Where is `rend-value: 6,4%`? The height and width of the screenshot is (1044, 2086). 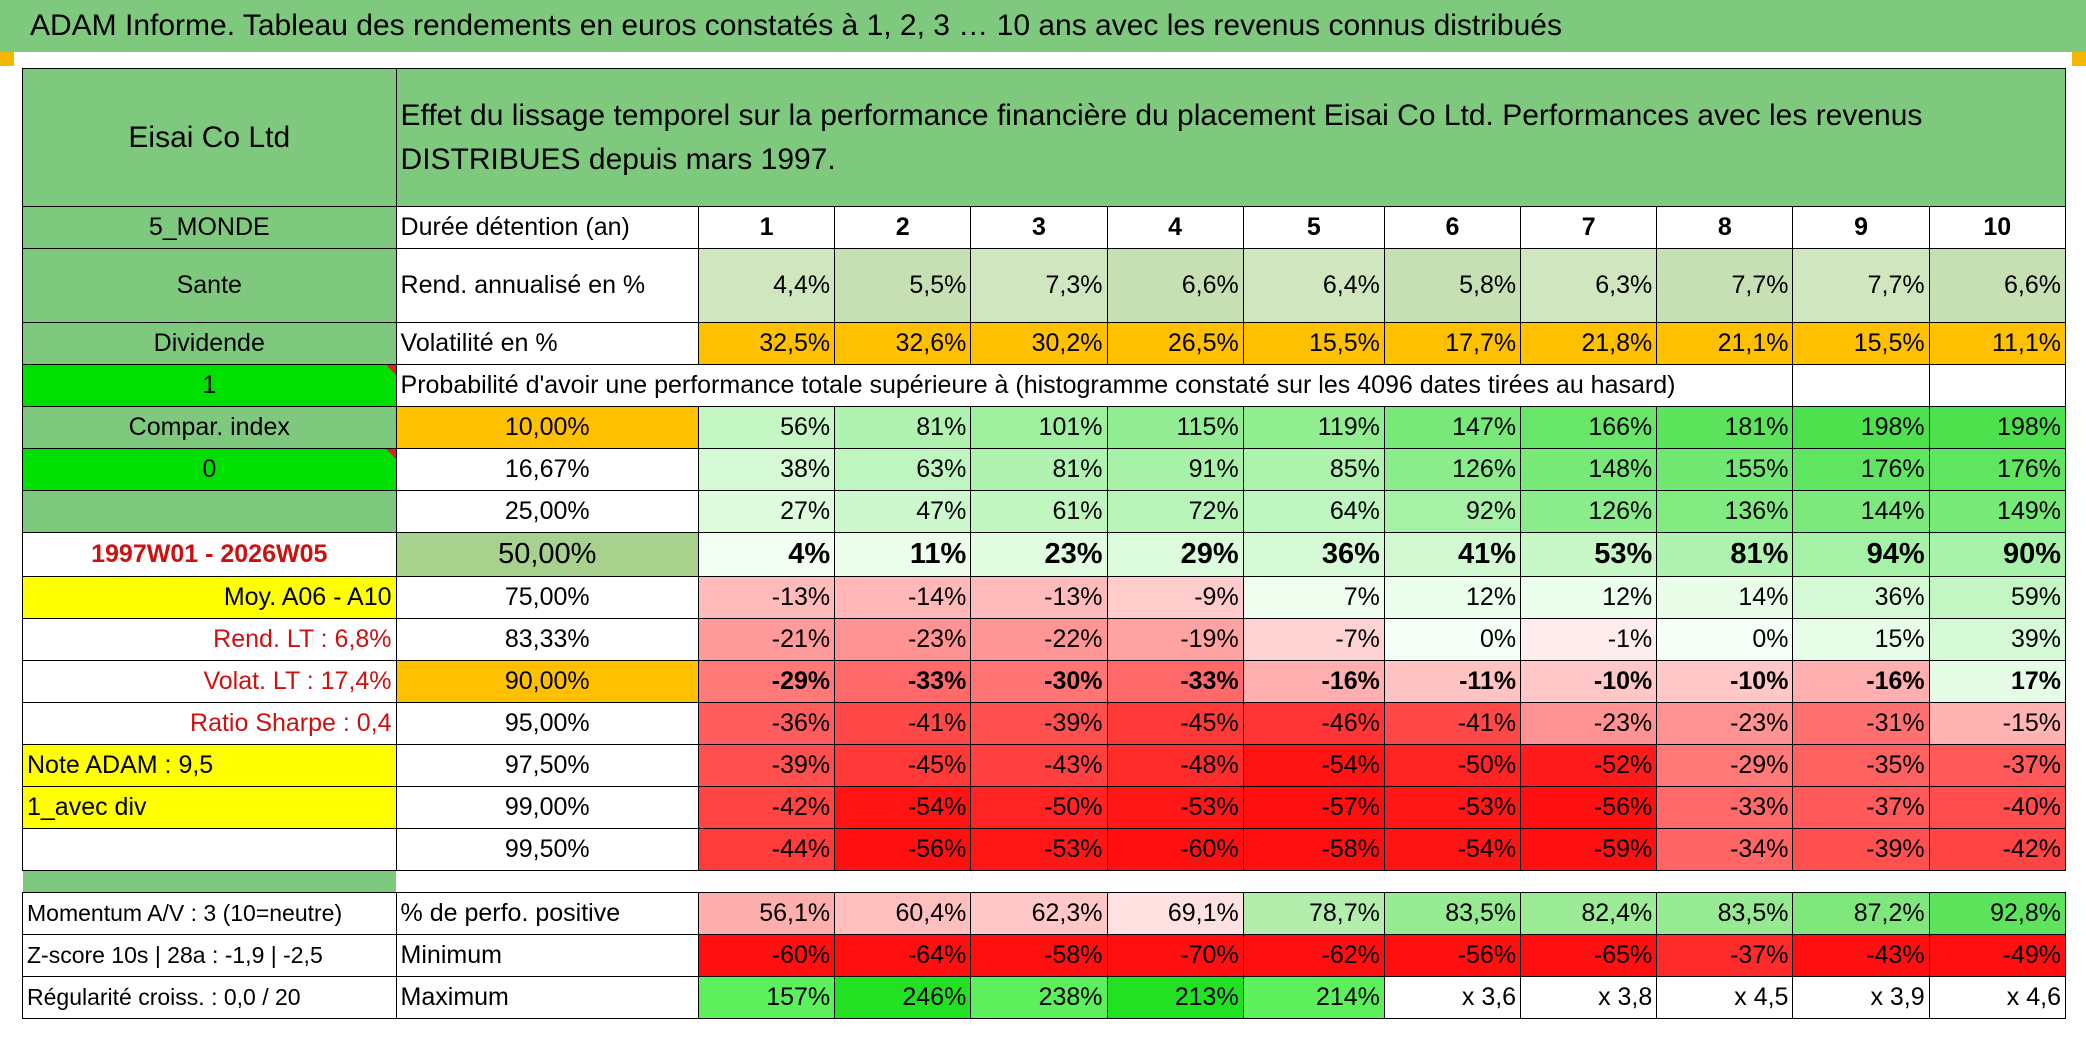 rend-value: 6,4% is located at coordinates (1313, 285).